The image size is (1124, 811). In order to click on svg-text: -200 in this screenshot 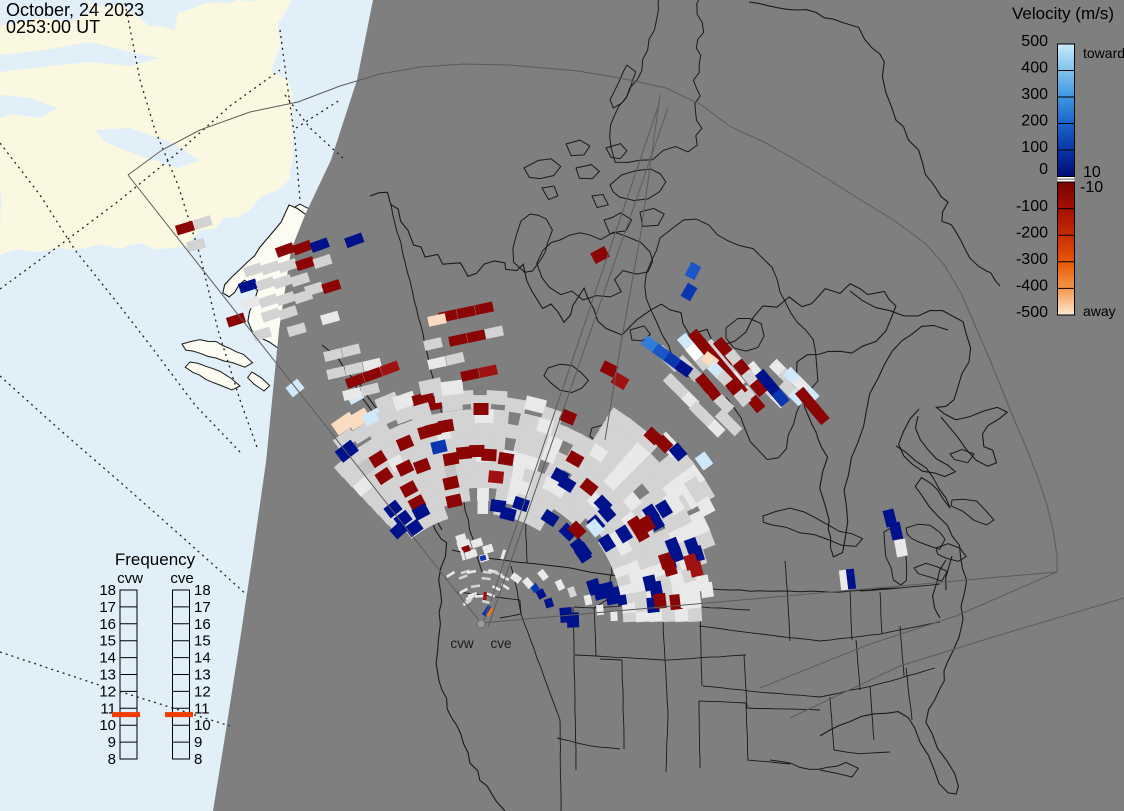, I will do `click(1032, 232)`.